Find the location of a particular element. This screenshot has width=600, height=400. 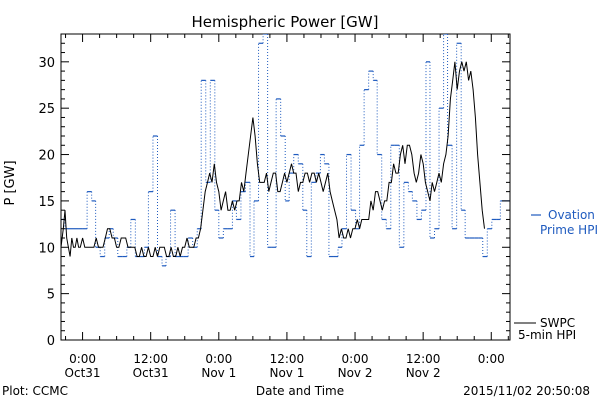

chart-title: Hemispheric Power [GW] is located at coordinates (285, 22).